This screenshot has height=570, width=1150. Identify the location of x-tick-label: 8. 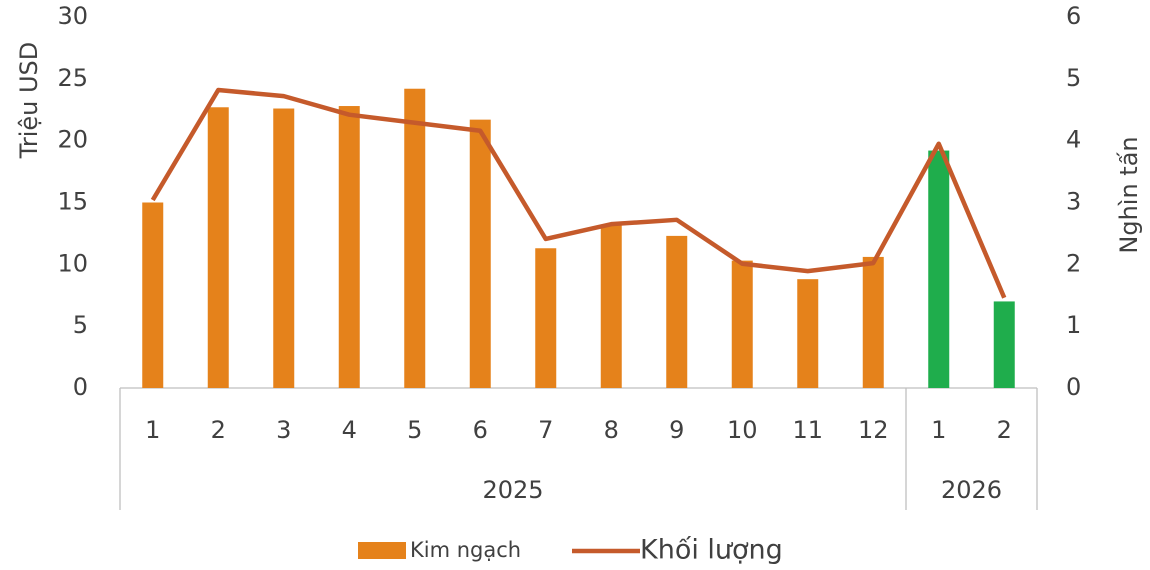
(611, 430).